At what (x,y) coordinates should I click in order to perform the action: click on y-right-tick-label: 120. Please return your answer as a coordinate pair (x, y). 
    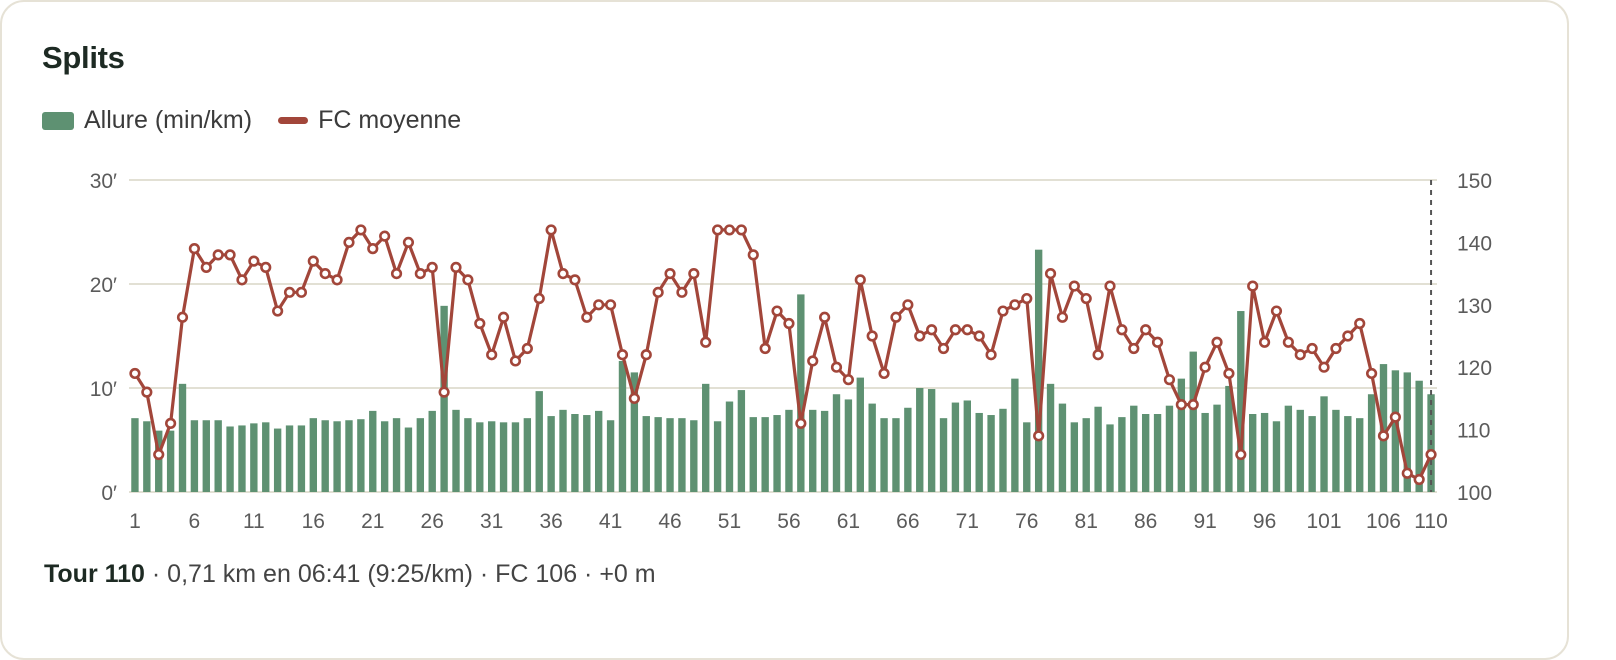
    Looking at the image, I should click on (1474, 368).